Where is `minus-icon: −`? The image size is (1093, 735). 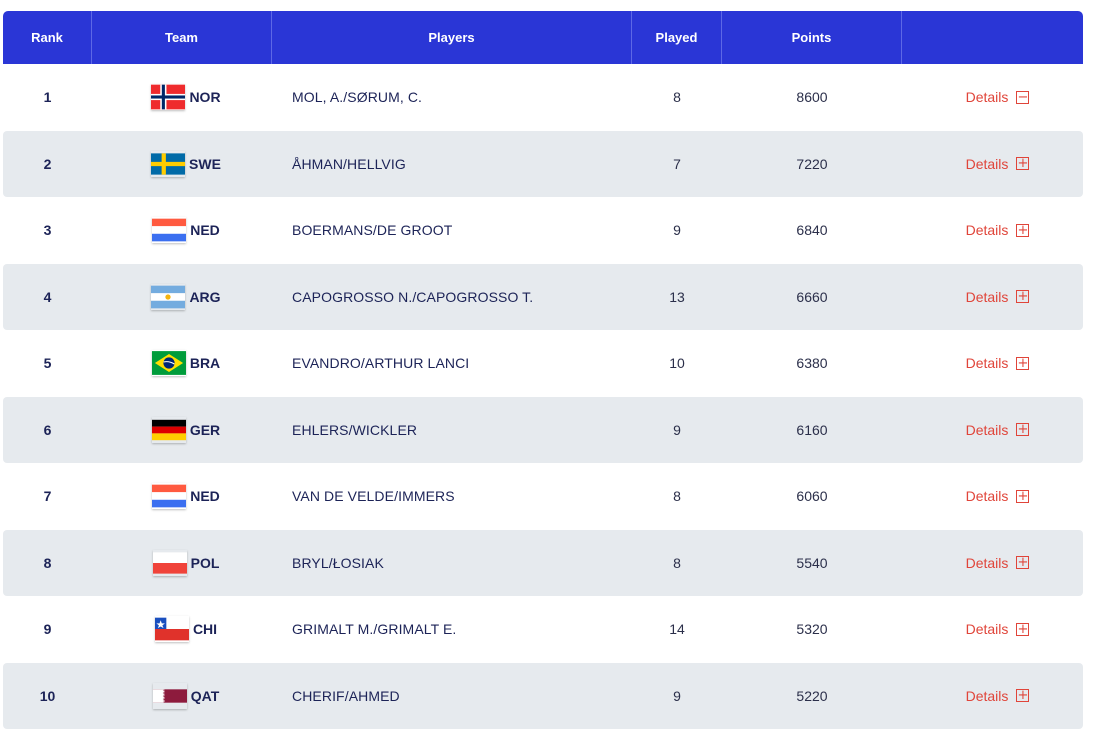 minus-icon: − is located at coordinates (1023, 97).